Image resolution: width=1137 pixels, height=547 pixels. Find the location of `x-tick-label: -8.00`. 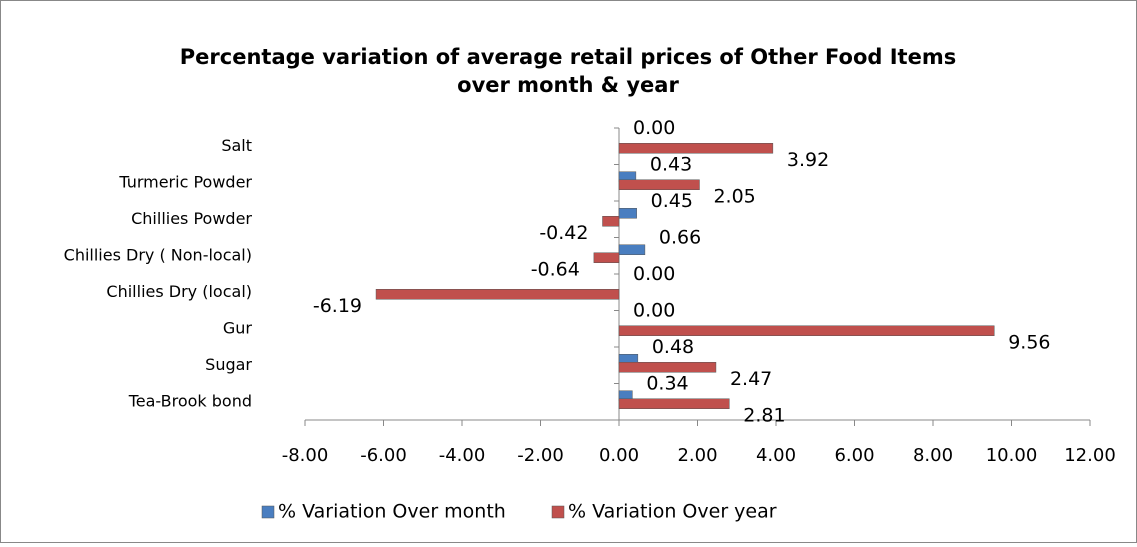

x-tick-label: -8.00 is located at coordinates (305, 455).